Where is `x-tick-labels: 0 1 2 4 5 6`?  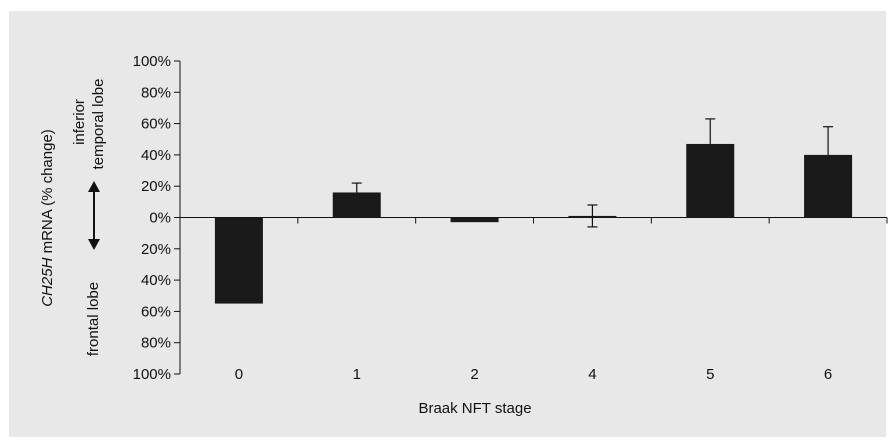
x-tick-labels: 0 1 2 4 5 6 is located at coordinates (534, 374).